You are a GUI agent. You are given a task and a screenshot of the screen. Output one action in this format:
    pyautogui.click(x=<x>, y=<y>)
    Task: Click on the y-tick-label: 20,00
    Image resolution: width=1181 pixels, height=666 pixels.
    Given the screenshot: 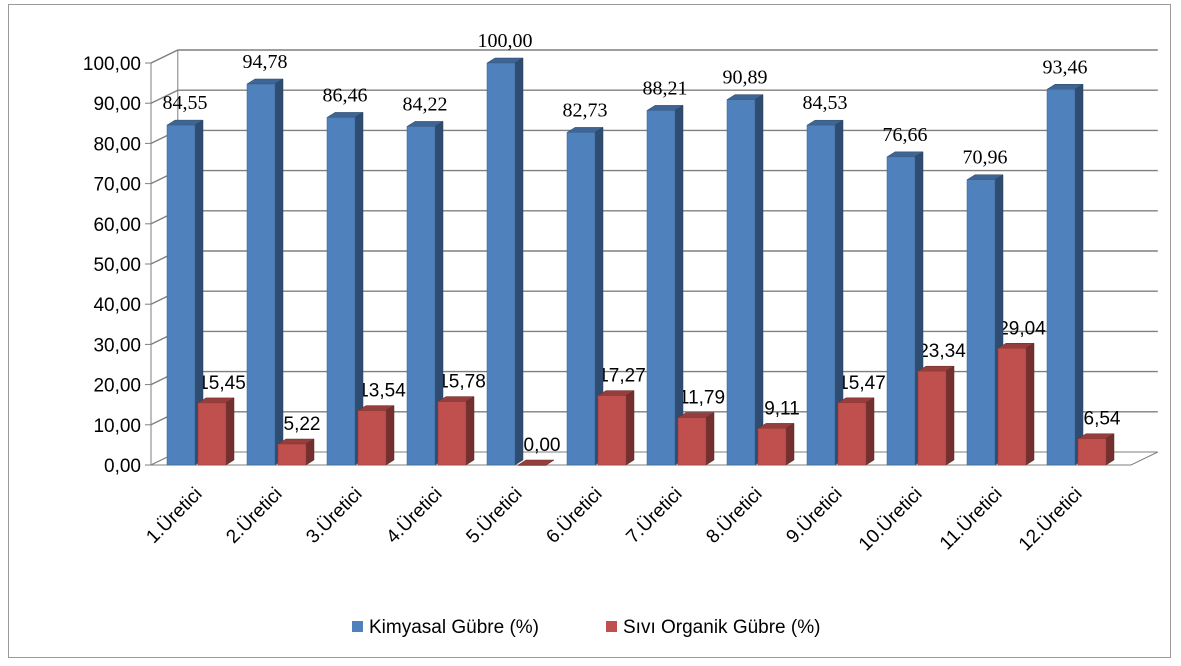 What is the action you would take?
    pyautogui.click(x=117, y=386)
    